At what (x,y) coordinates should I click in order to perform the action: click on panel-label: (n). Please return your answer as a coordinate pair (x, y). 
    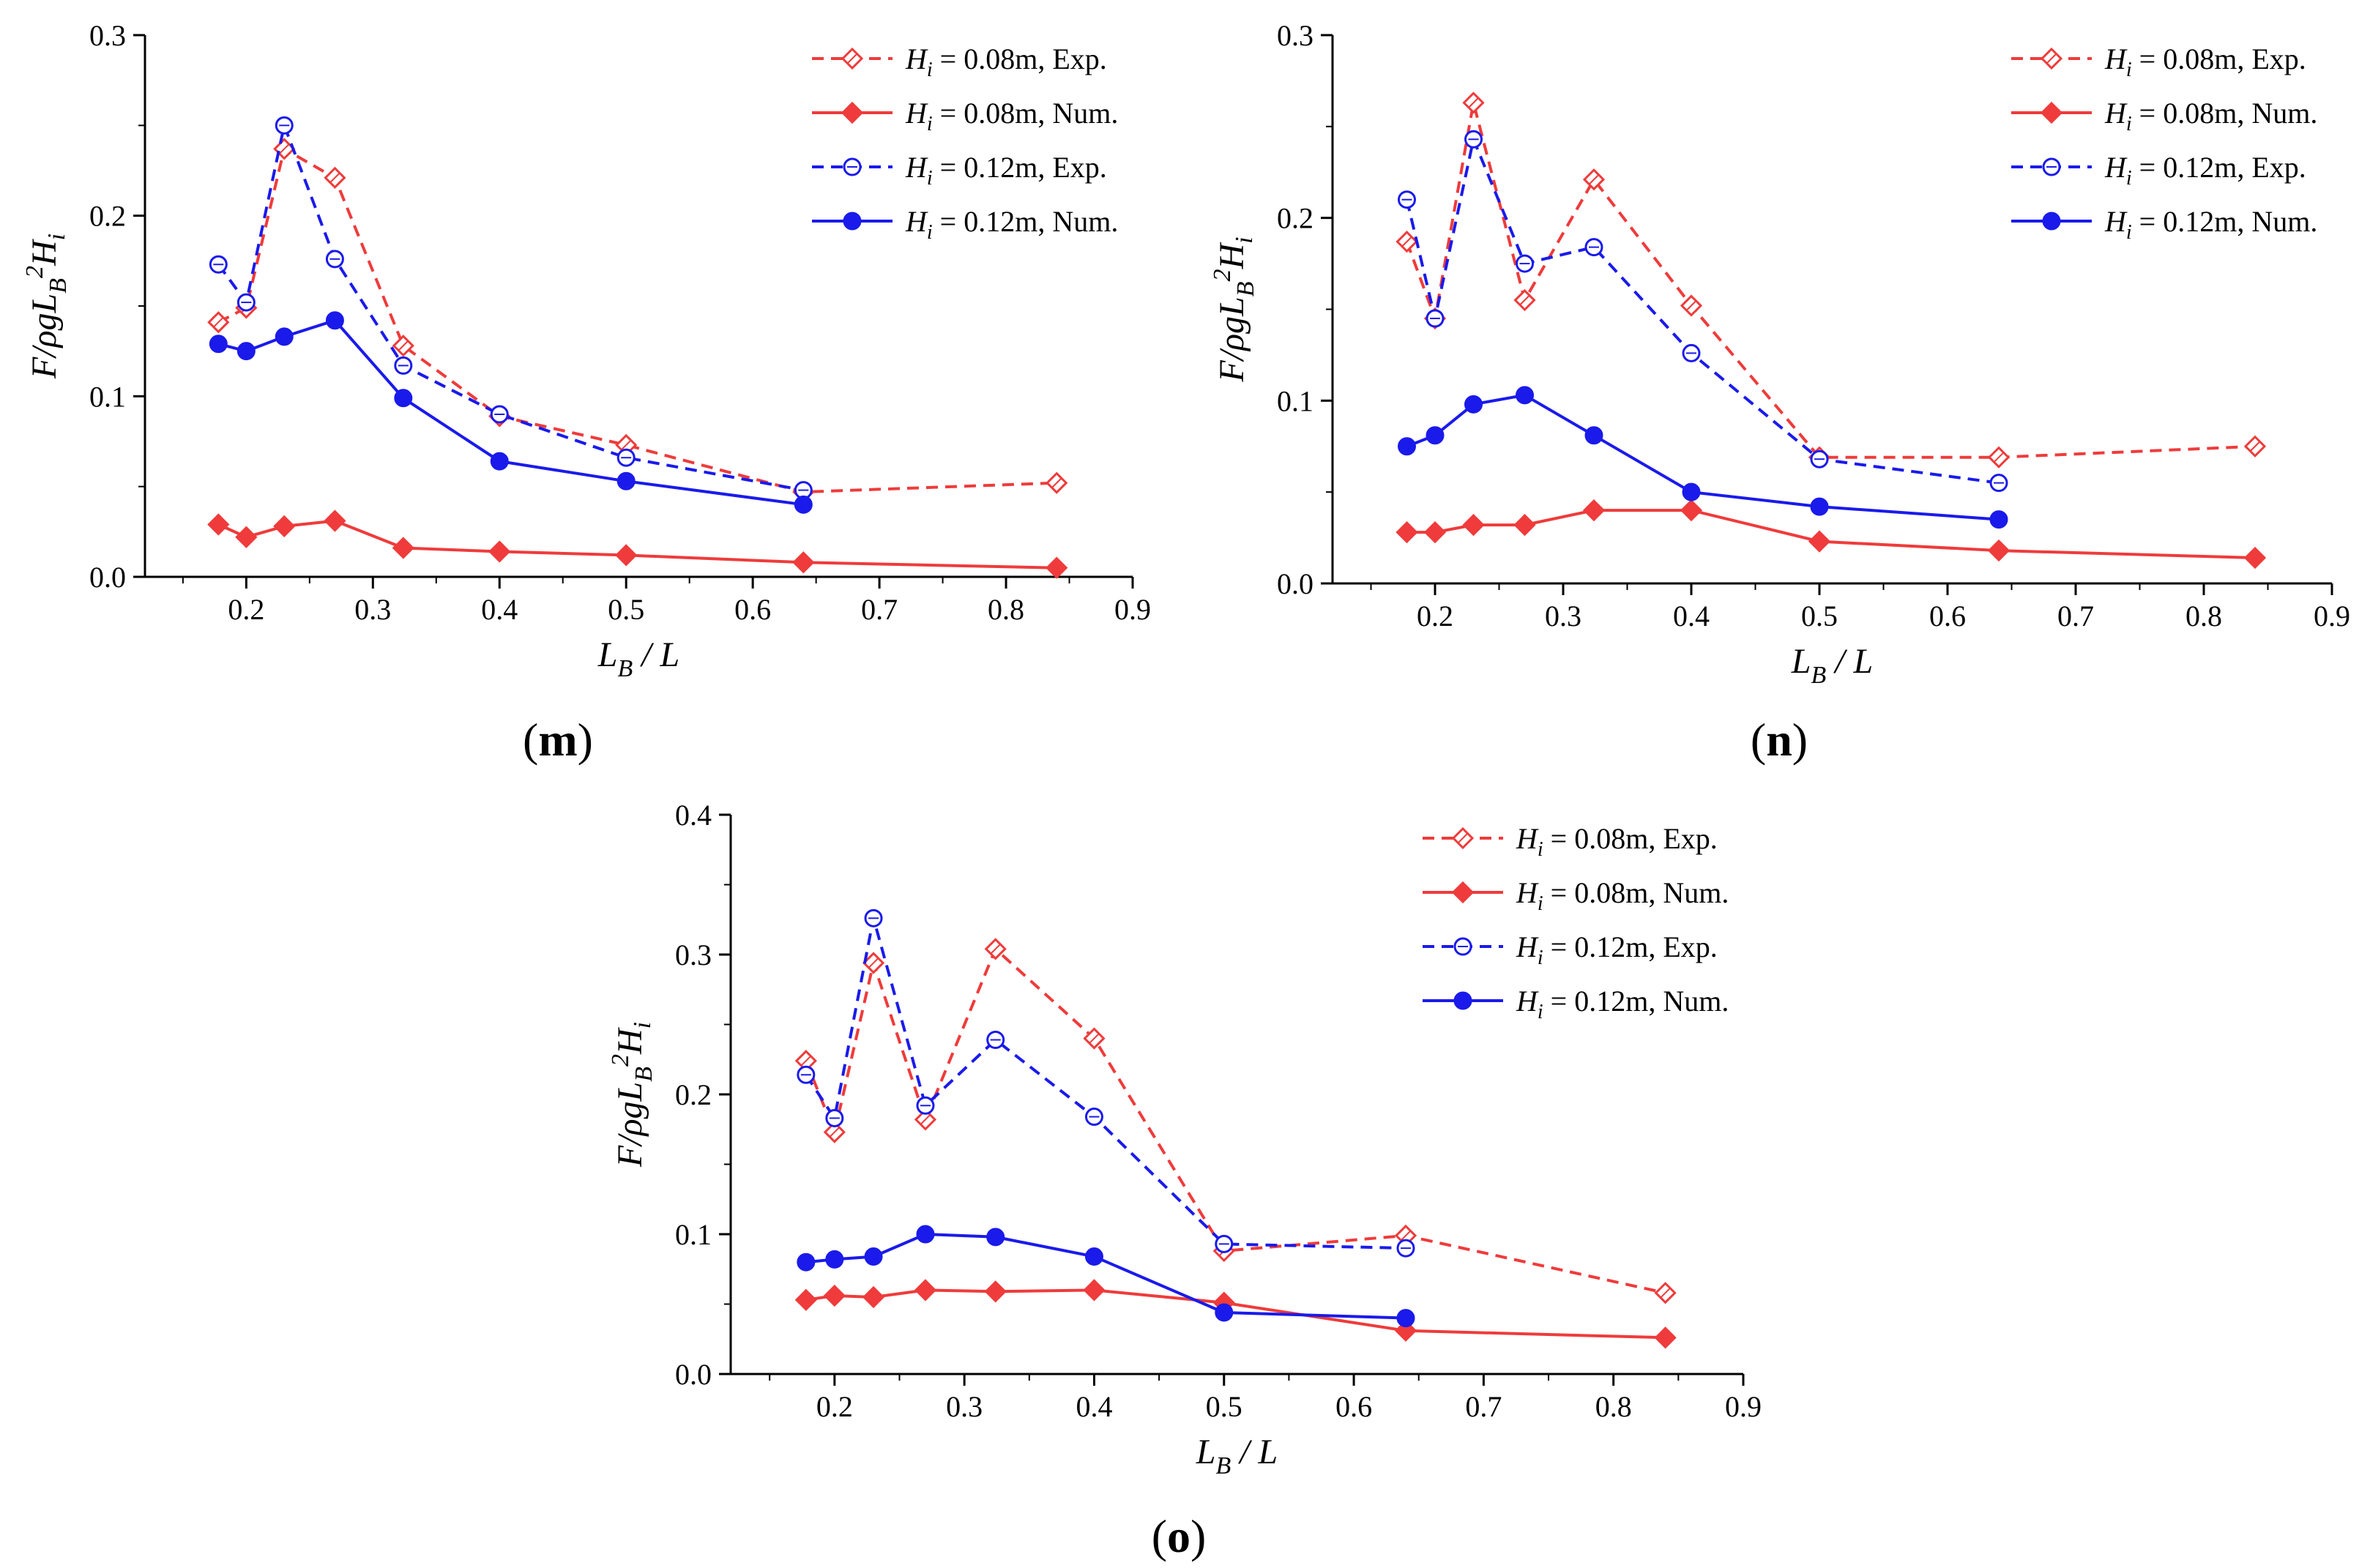
    Looking at the image, I should click on (1779, 740).